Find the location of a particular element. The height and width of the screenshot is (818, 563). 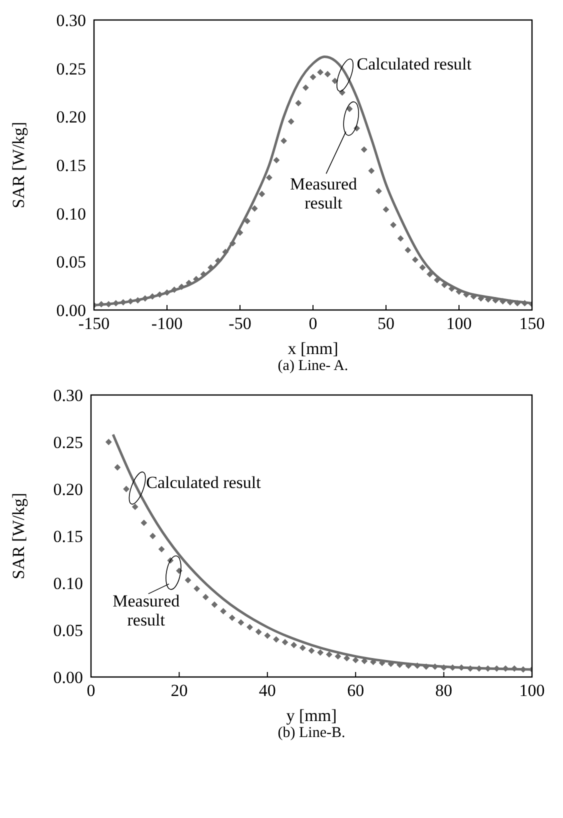

x-tick-label: 50 is located at coordinates (386, 324).